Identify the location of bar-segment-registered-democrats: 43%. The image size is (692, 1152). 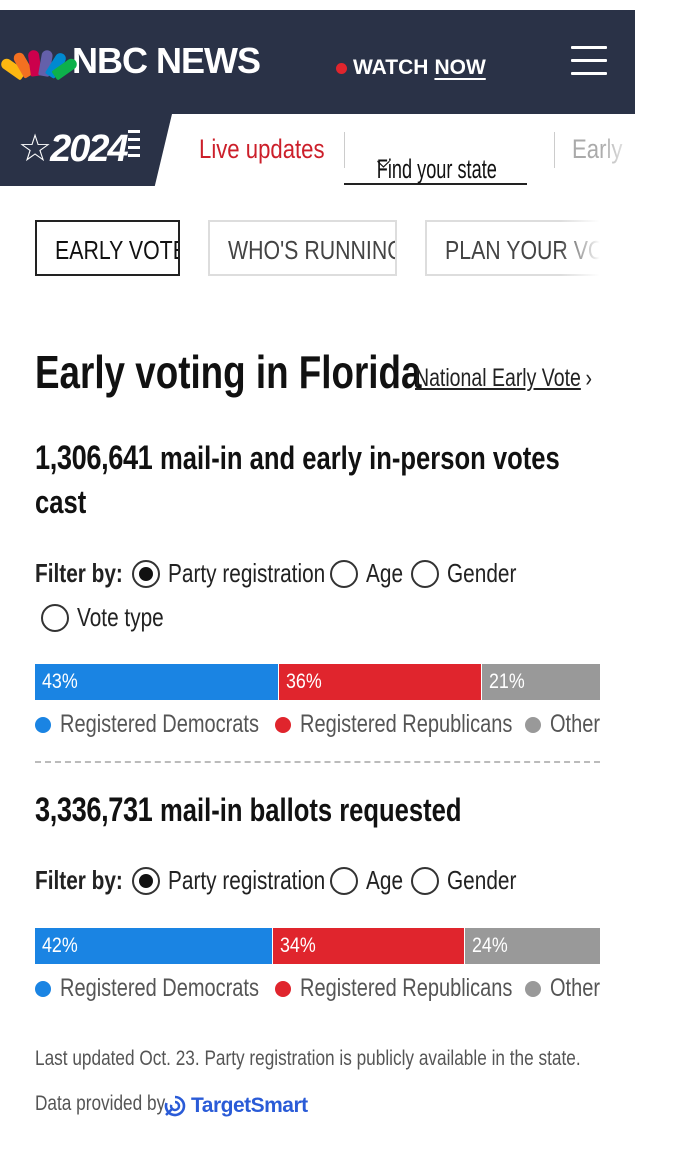
(156, 682).